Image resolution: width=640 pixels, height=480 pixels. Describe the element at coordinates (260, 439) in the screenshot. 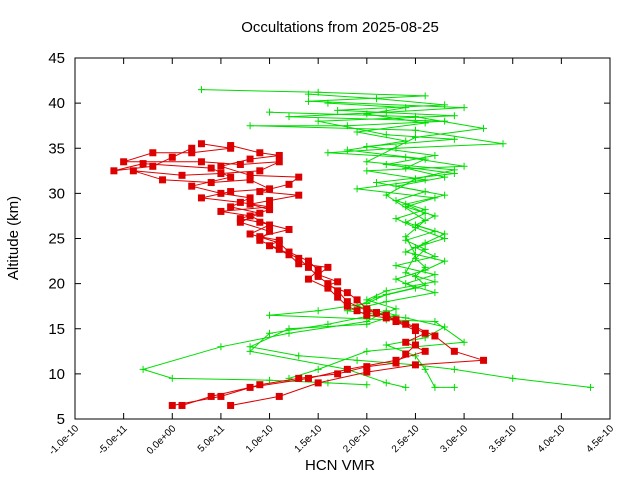

I see `x-tick-label: 1.0e-10` at that location.